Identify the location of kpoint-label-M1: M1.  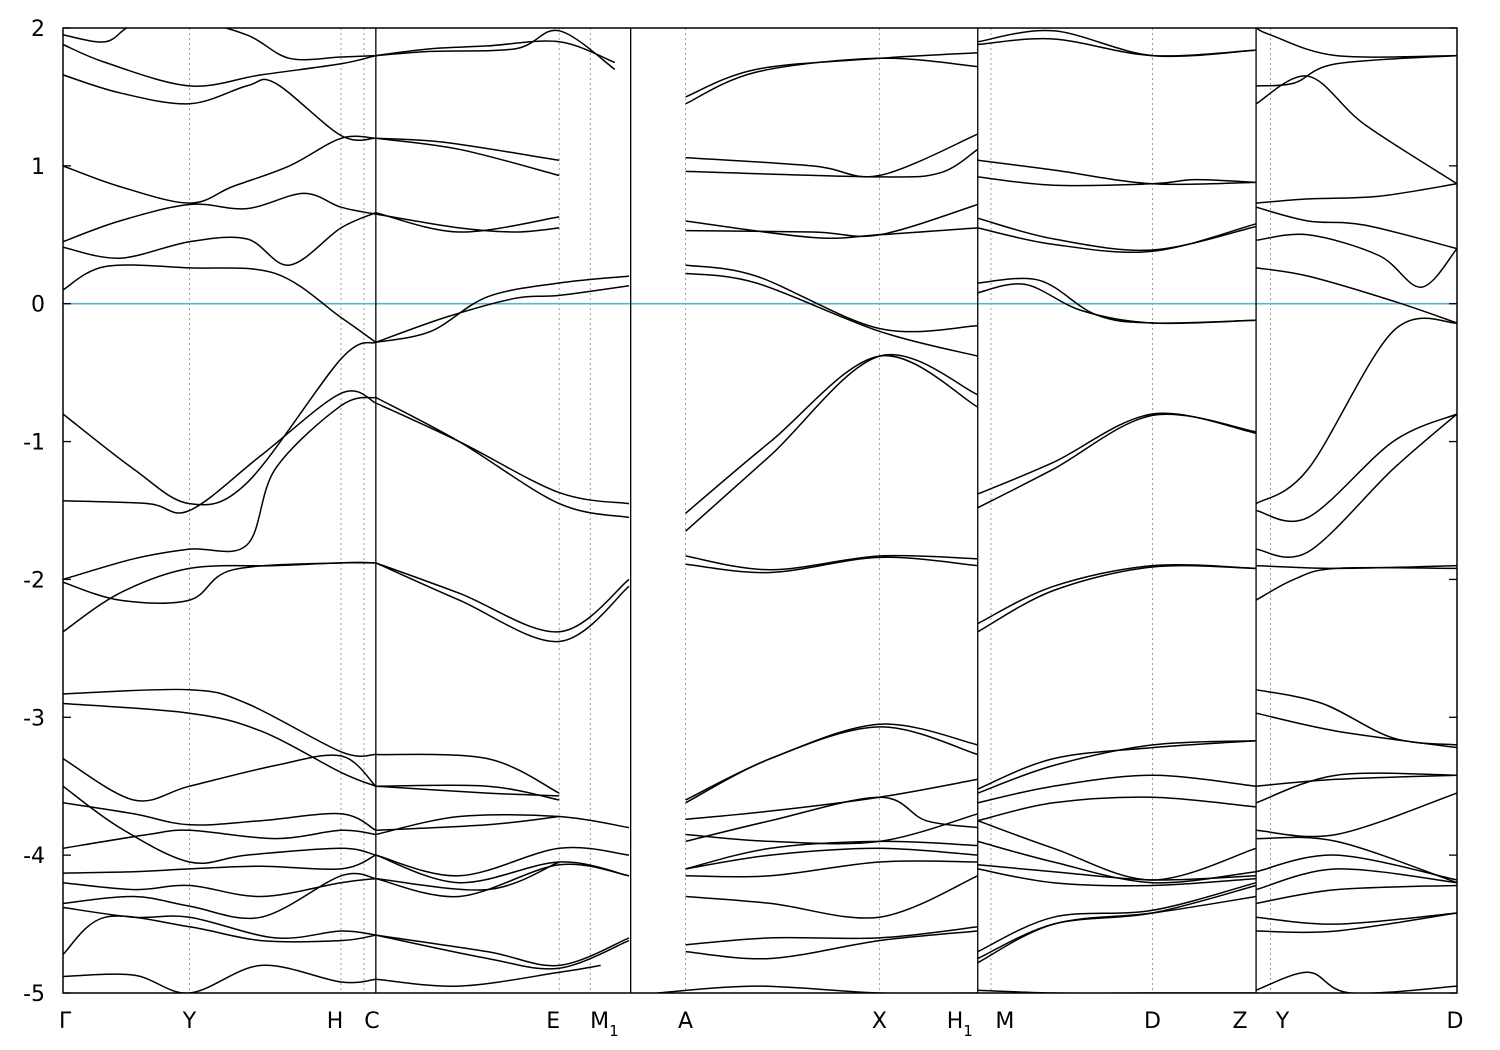
(604, 1024).